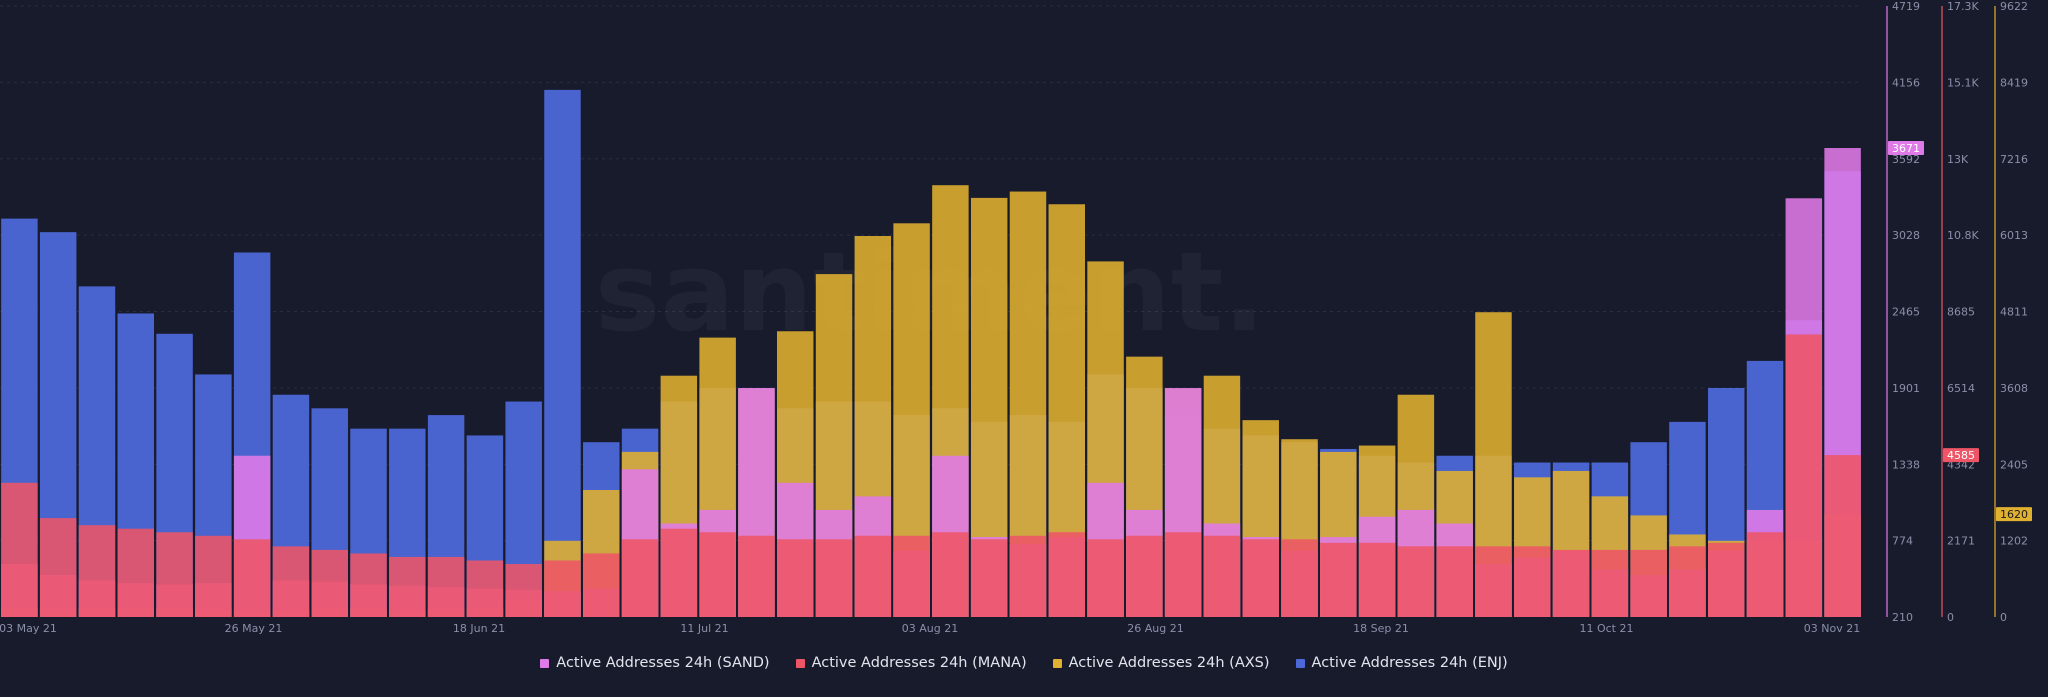 The image size is (2048, 697). What do you see at coordinates (2014, 541) in the screenshot?
I see `y-tick-label: 1202` at bounding box center [2014, 541].